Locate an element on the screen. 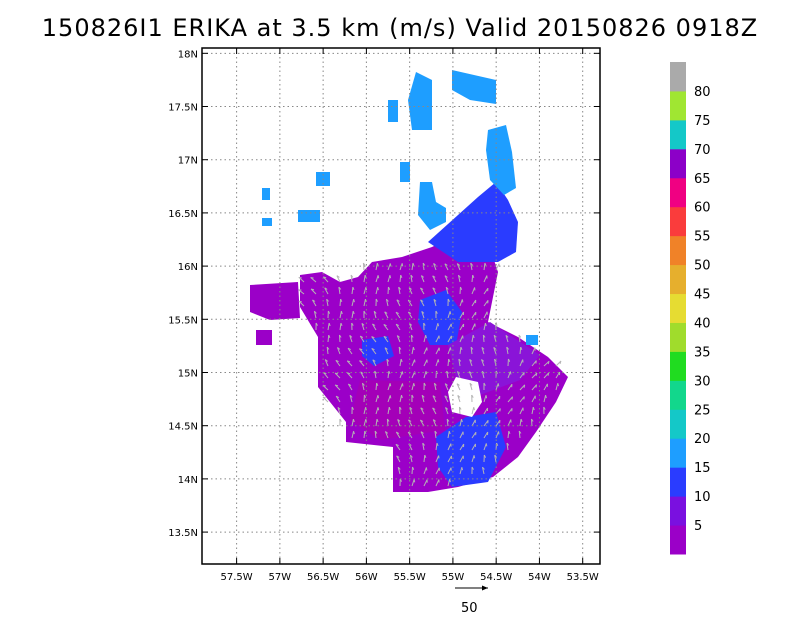 The image size is (800, 618). colorbar-label: 25 is located at coordinates (702, 410).